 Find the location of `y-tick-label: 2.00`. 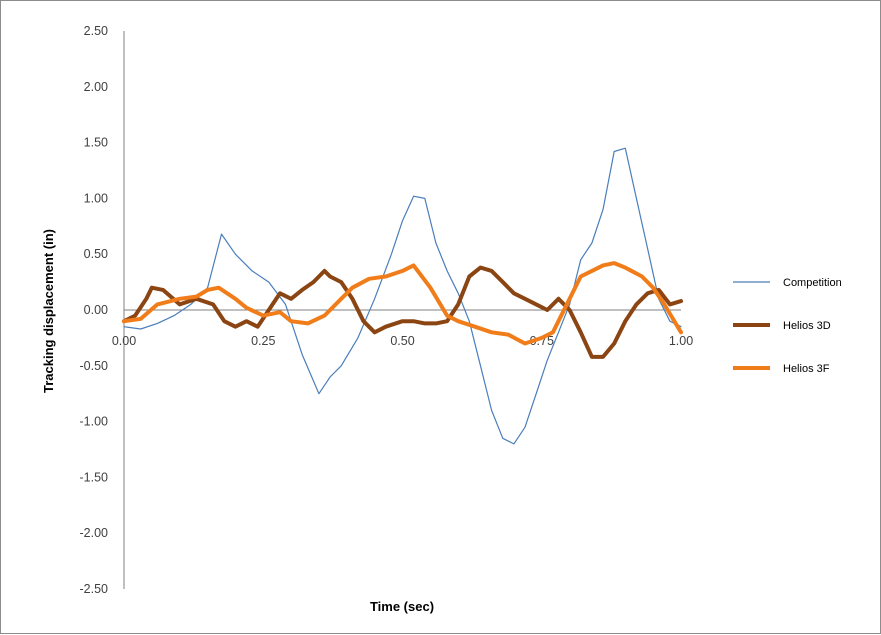

y-tick-label: 2.00 is located at coordinates (96, 87).